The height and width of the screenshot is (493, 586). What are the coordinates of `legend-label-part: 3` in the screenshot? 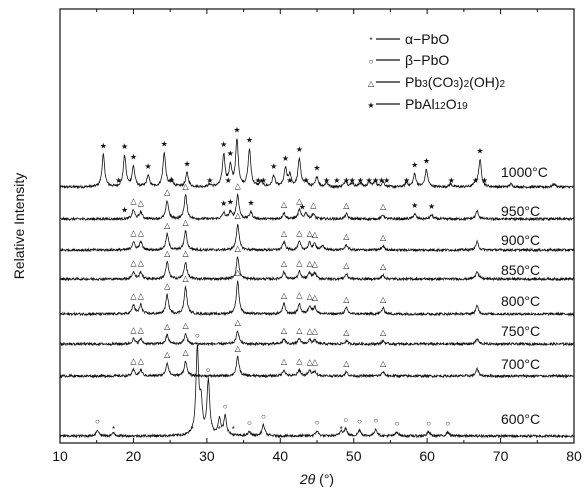 It's located at (456, 84).